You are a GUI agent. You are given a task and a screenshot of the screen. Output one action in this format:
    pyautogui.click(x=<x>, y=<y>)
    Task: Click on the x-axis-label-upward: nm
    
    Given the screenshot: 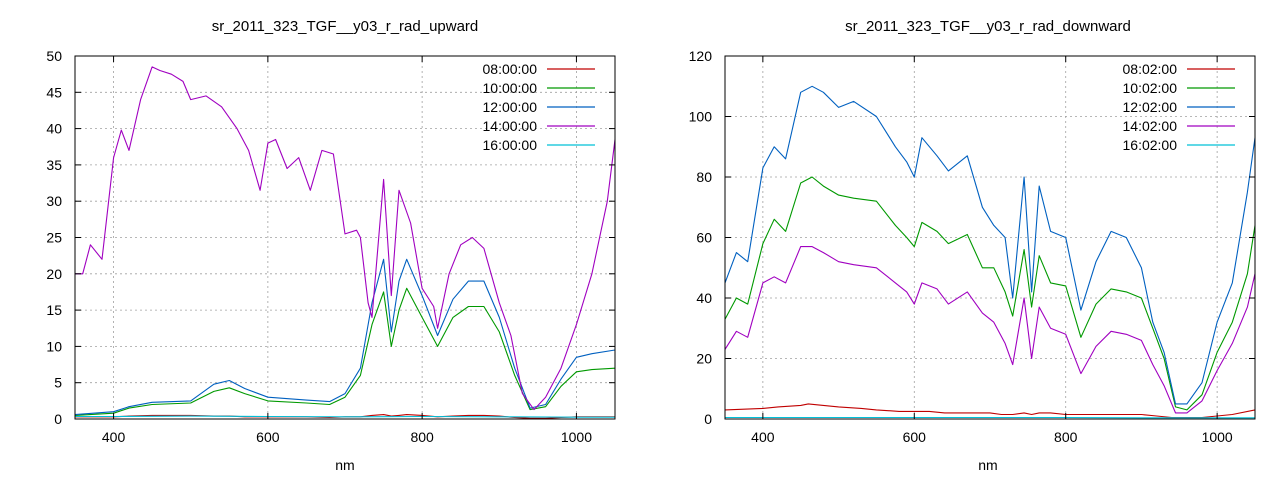 What is the action you would take?
    pyautogui.click(x=344, y=465)
    